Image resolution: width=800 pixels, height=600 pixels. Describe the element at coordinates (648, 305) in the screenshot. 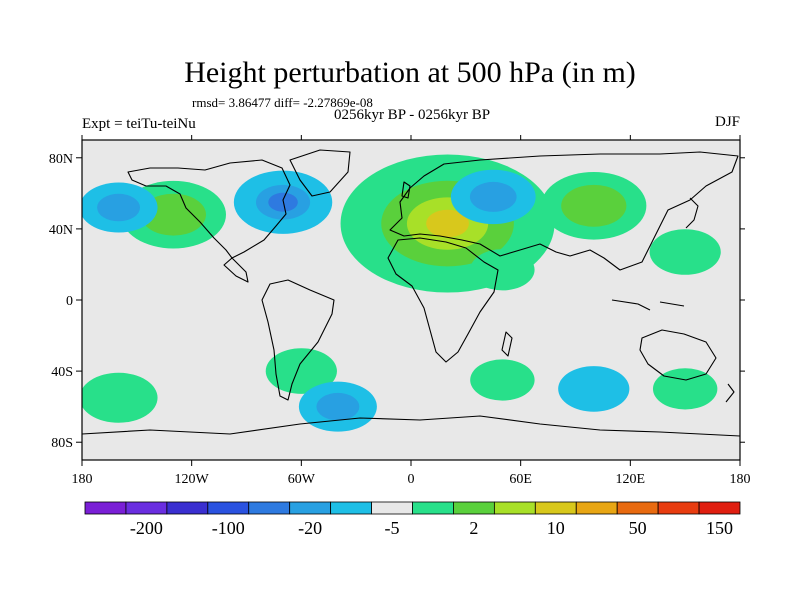

I see `indonesia-outline` at that location.